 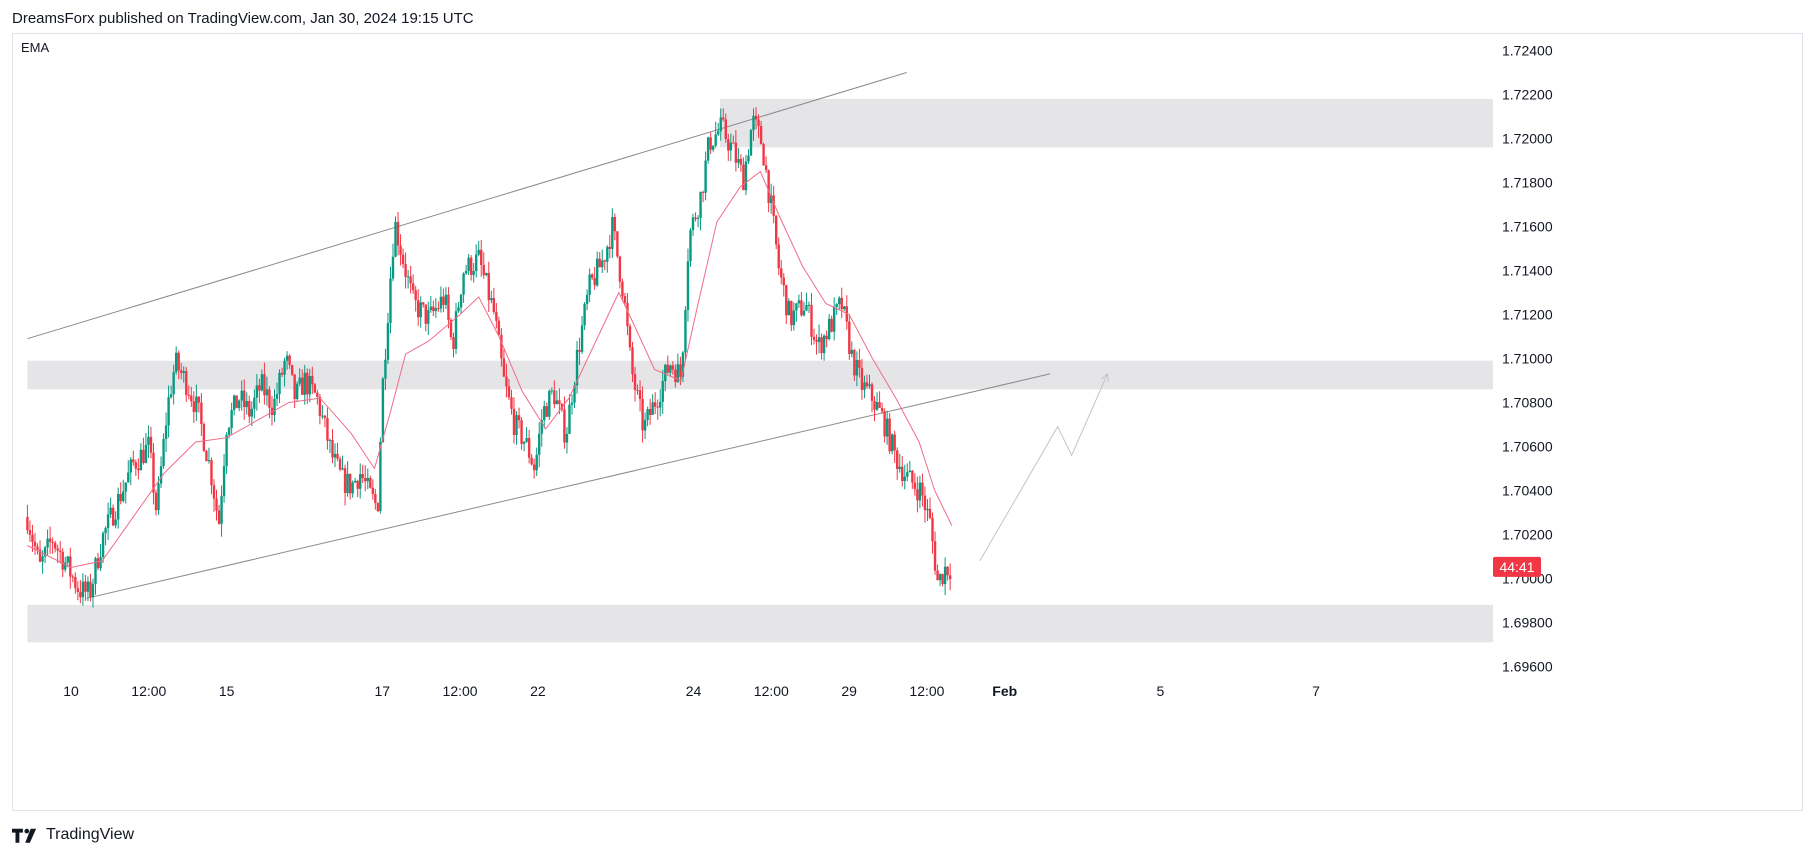 I want to click on x-tick-label: 29, so click(x=849, y=691).